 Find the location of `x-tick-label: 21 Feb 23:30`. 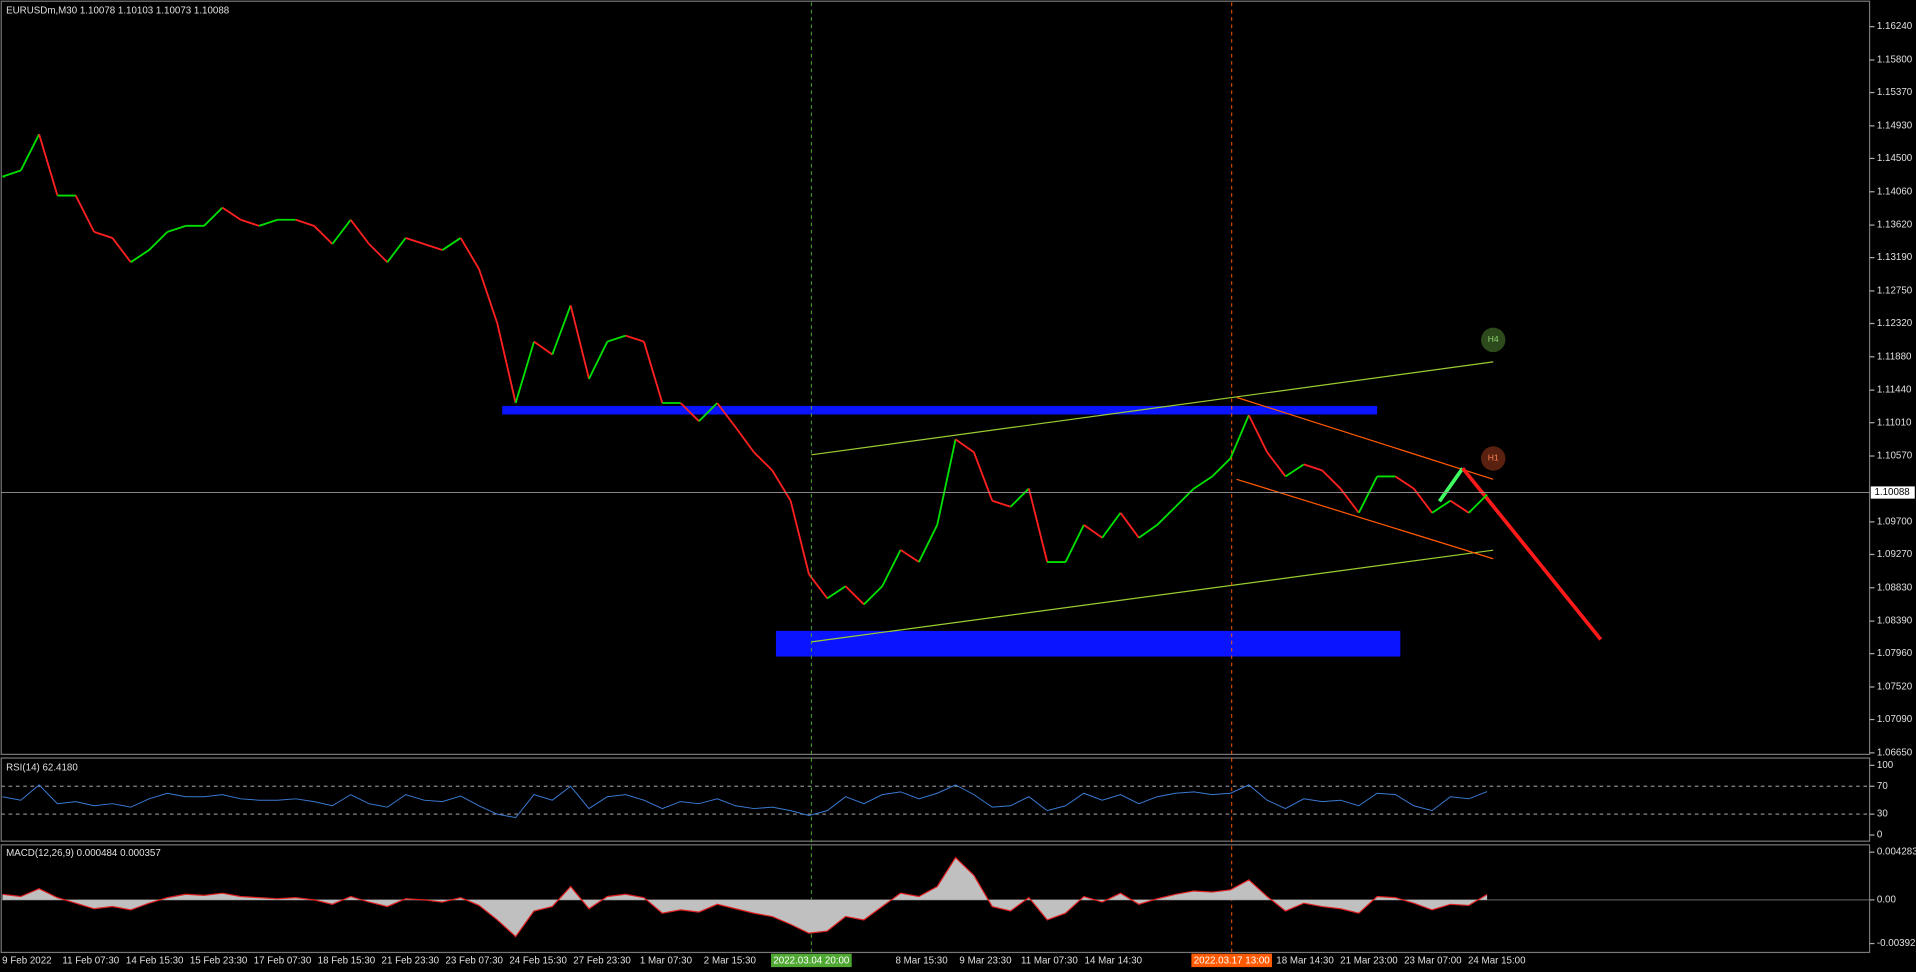

x-tick-label: 21 Feb 23:30 is located at coordinates (411, 961).